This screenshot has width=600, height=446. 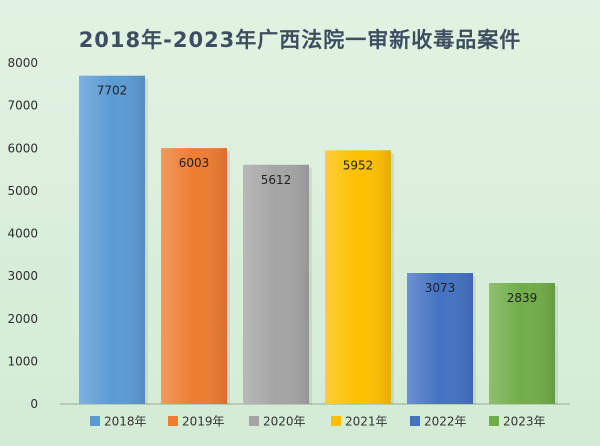 I want to click on legend-label: 2022年, so click(x=445, y=422).